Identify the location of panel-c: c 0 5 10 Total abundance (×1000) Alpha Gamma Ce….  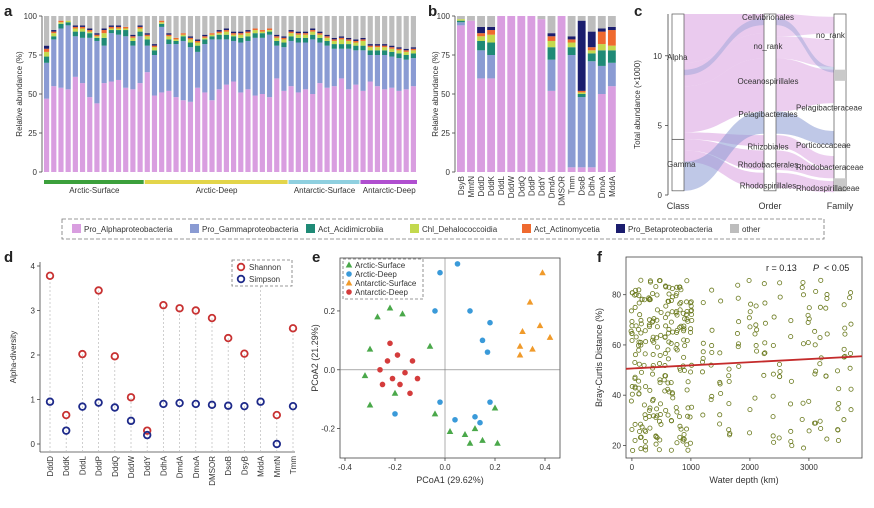
(748, 107).